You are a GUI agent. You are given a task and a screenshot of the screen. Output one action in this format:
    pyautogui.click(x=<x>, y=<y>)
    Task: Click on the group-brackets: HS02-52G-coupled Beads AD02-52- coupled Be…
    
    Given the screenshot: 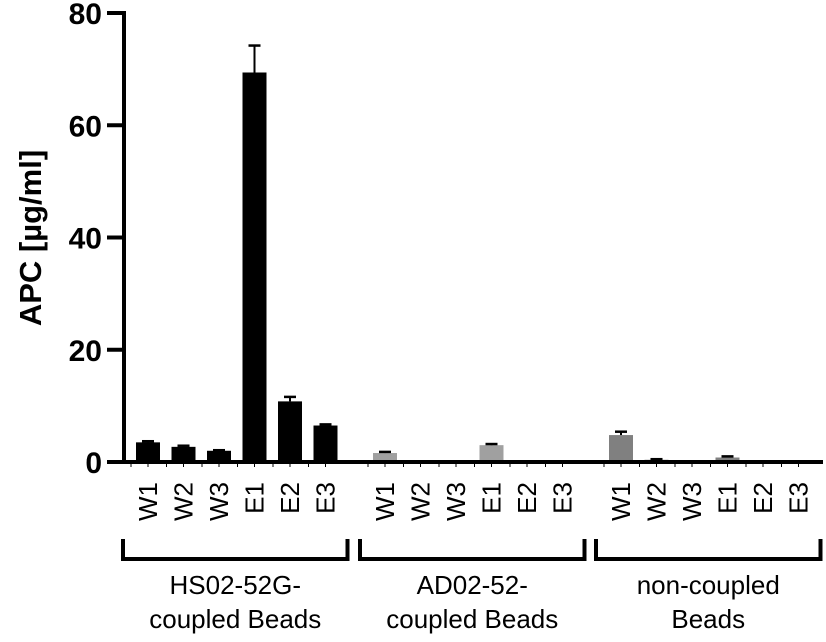 What is the action you would take?
    pyautogui.click(x=472, y=586)
    